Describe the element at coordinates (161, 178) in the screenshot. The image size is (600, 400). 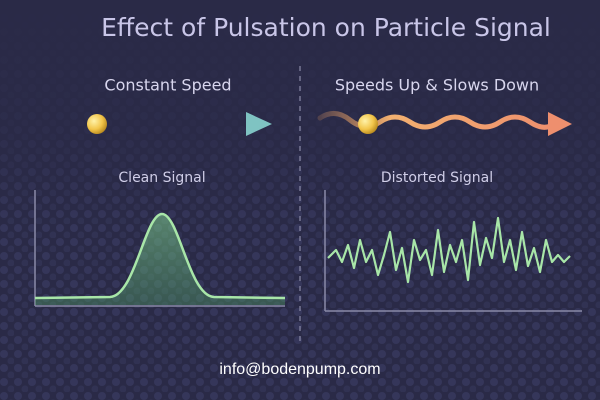
I see `signal-label: Clean Signal` at that location.